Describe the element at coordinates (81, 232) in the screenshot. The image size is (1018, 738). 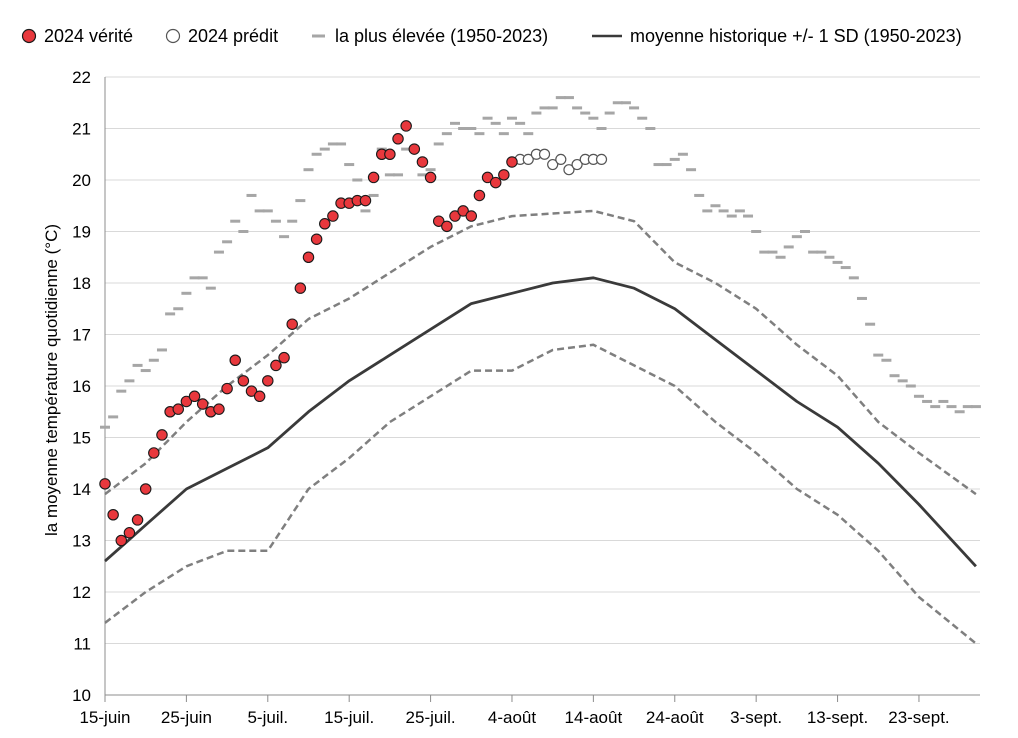
I see `y-tick-label: 19` at that location.